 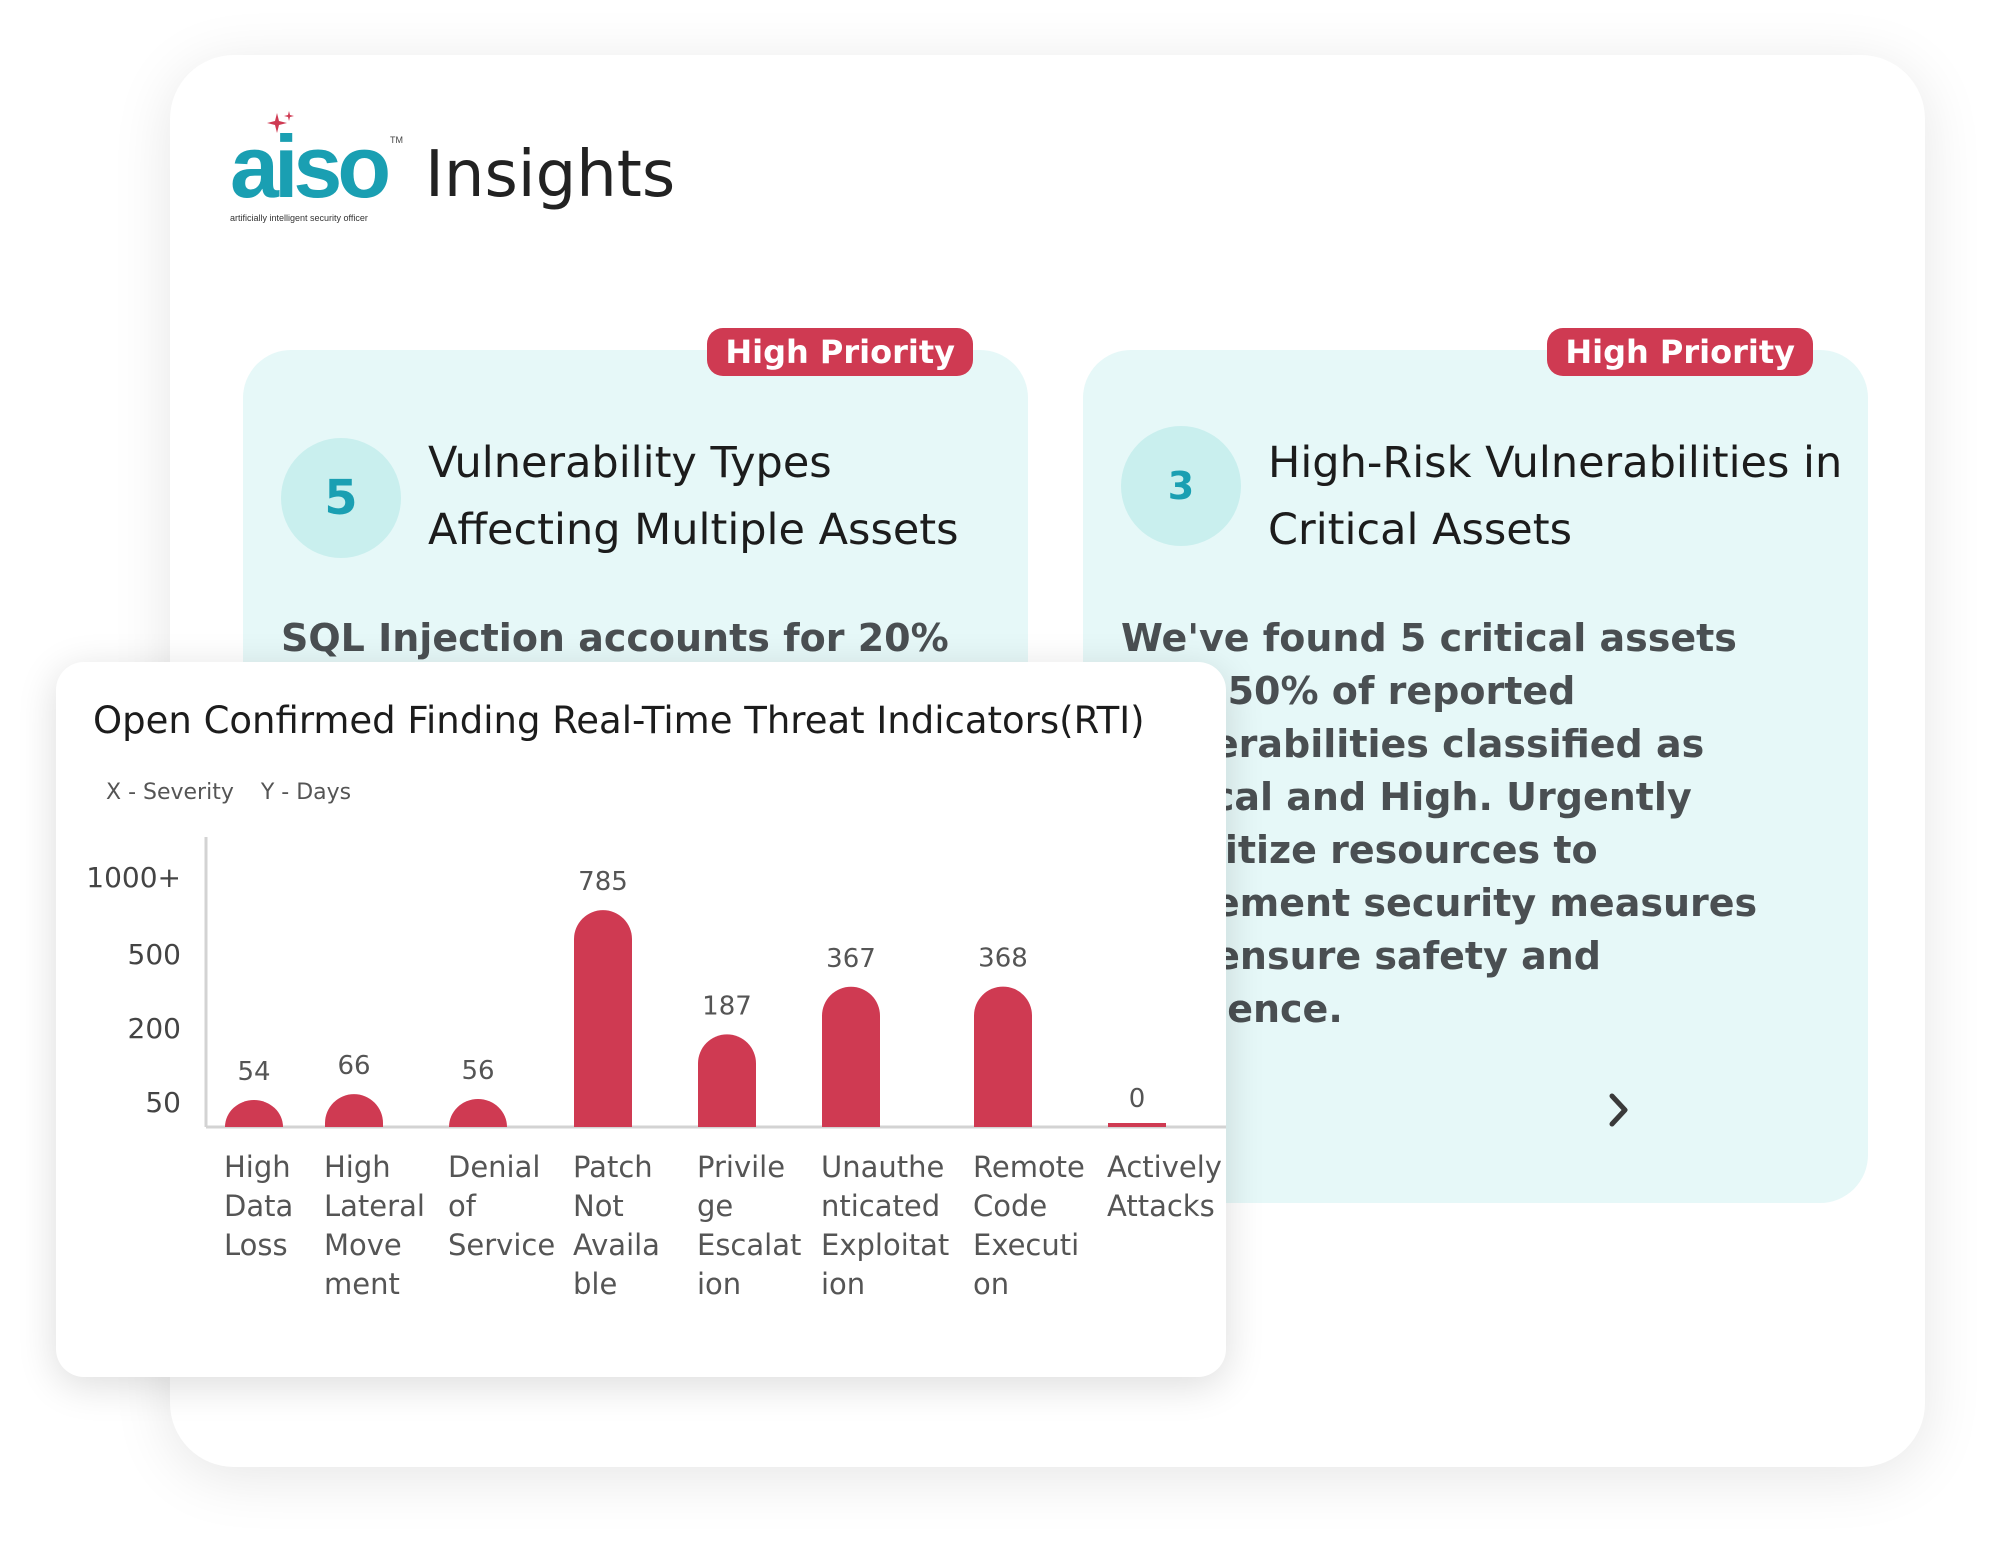 What do you see at coordinates (1619, 1110) in the screenshot?
I see `chevron-right-icon` at bounding box center [1619, 1110].